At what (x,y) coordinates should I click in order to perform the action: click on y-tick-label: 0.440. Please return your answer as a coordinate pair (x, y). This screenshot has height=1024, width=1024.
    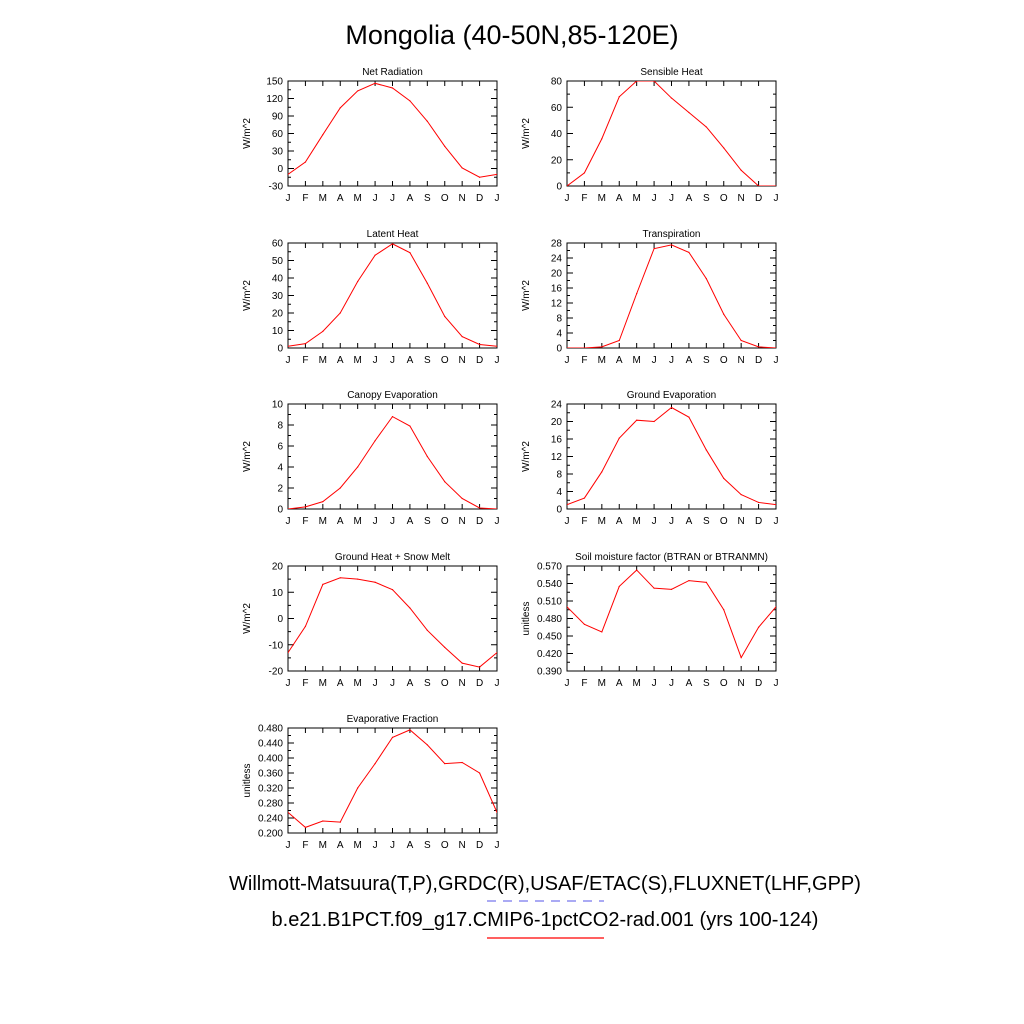
    Looking at the image, I should click on (270, 744).